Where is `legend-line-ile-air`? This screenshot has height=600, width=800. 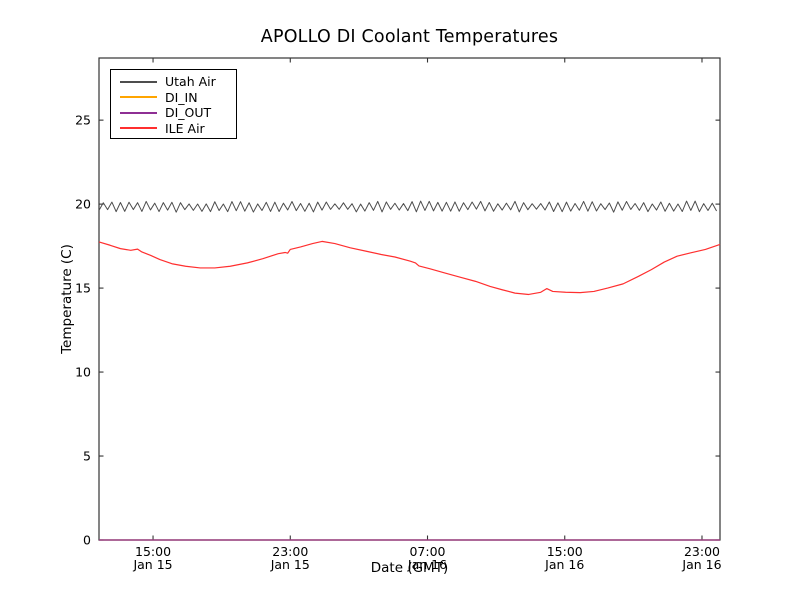
legend-line-ile-air is located at coordinates (138, 128).